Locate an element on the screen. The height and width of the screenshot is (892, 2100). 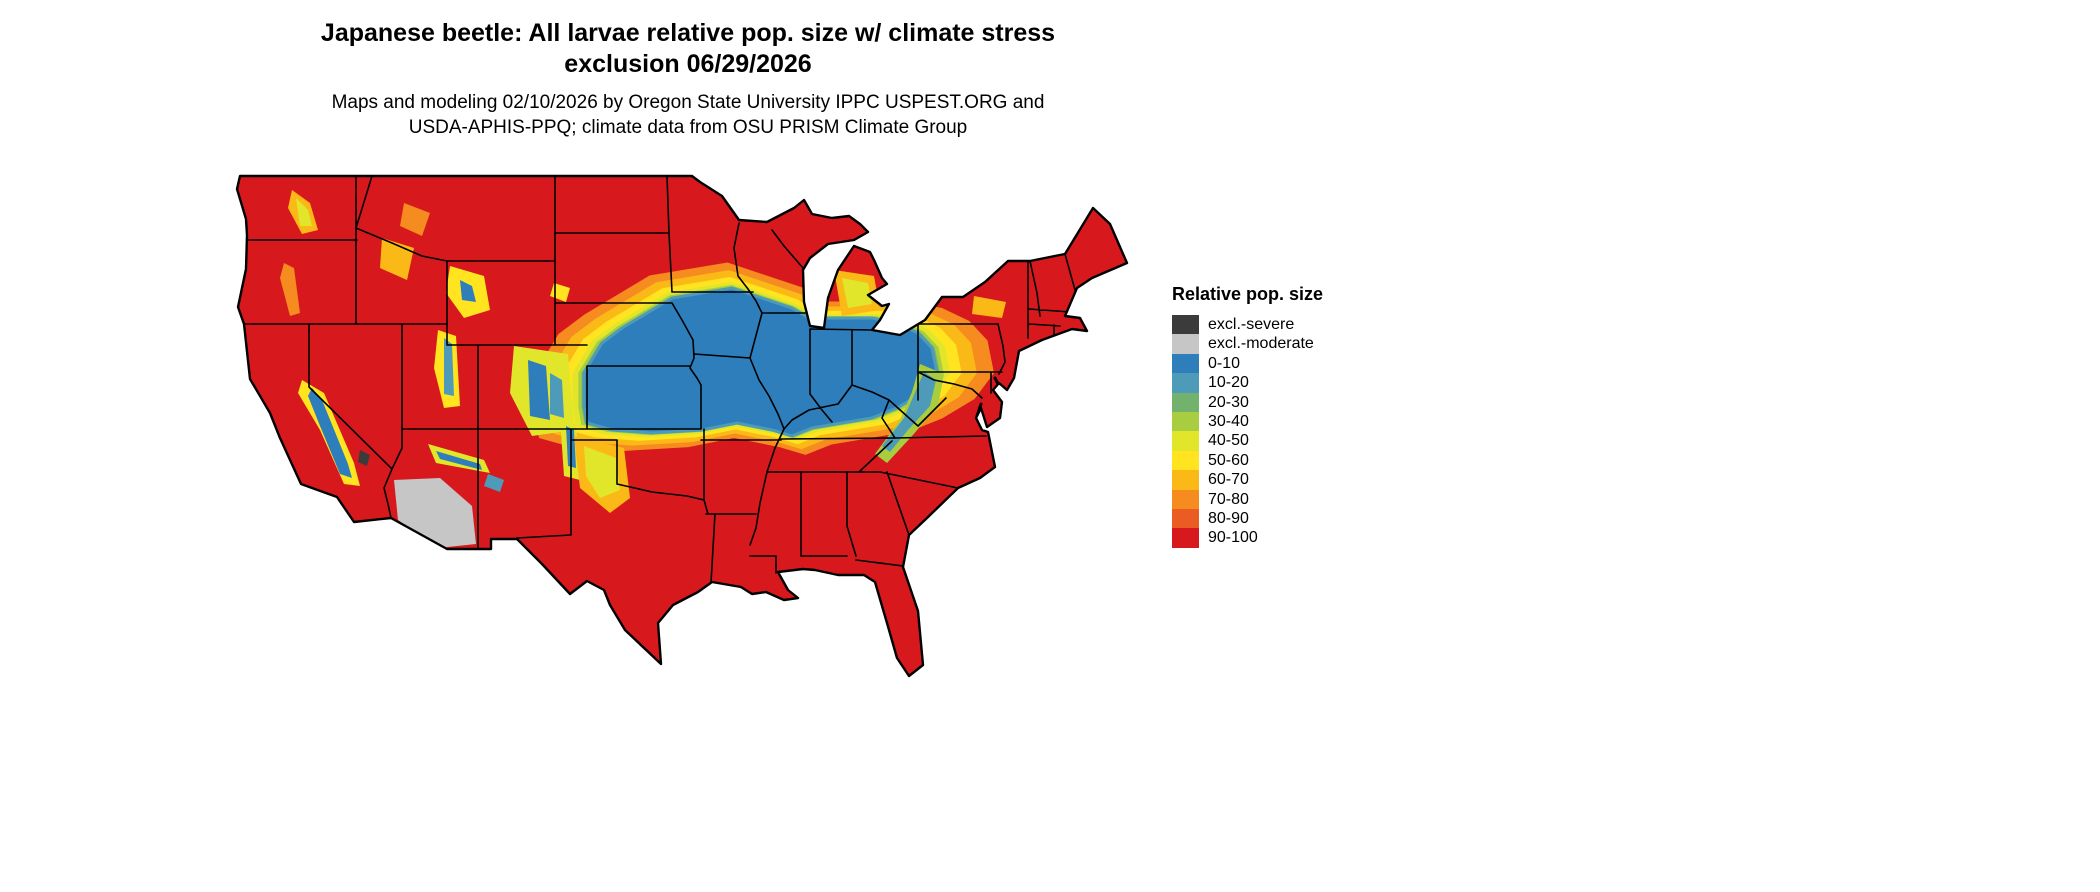
legend-item: excl.-severe is located at coordinates (1272, 325).